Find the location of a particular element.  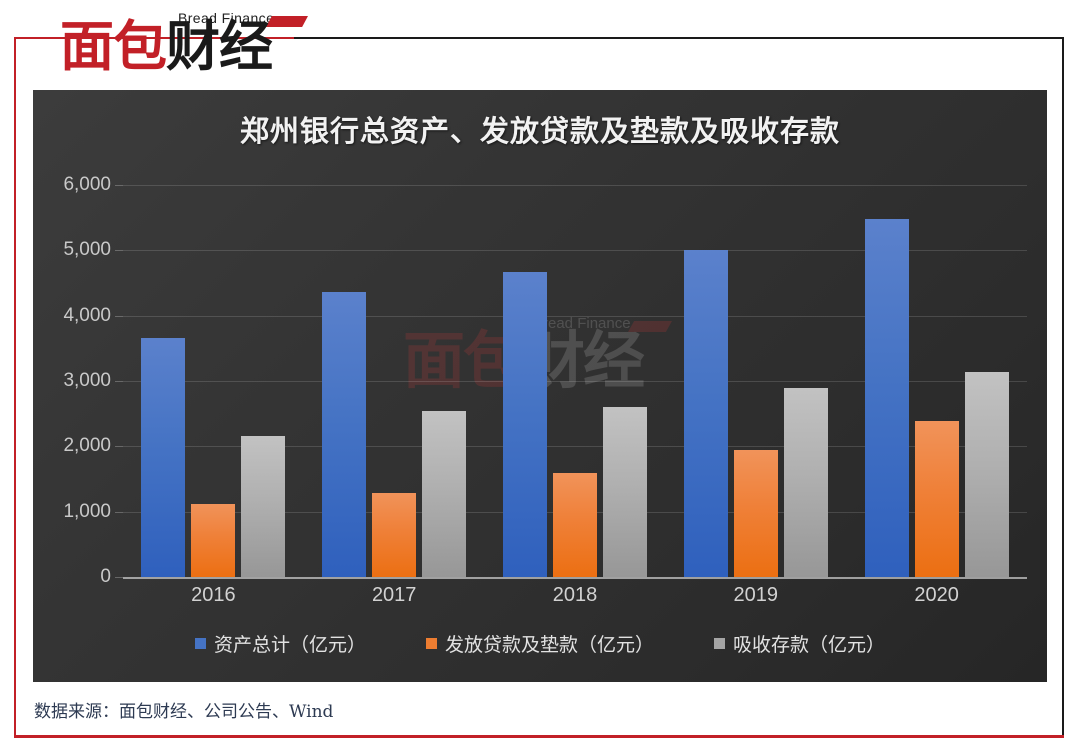

frame-left-border is located at coordinates (15, 387).